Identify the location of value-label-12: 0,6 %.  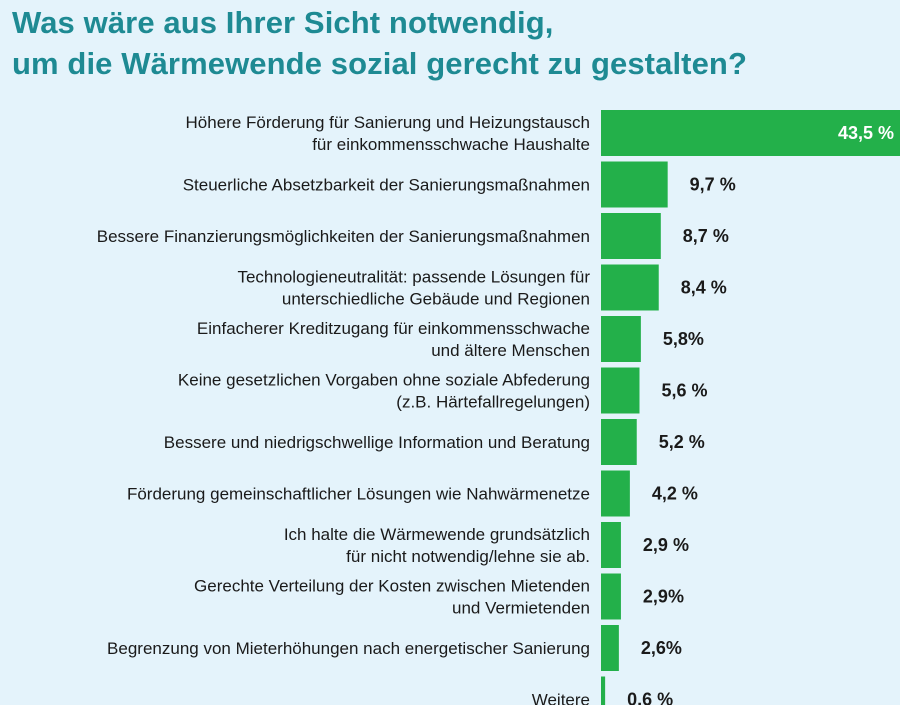
(650, 697).